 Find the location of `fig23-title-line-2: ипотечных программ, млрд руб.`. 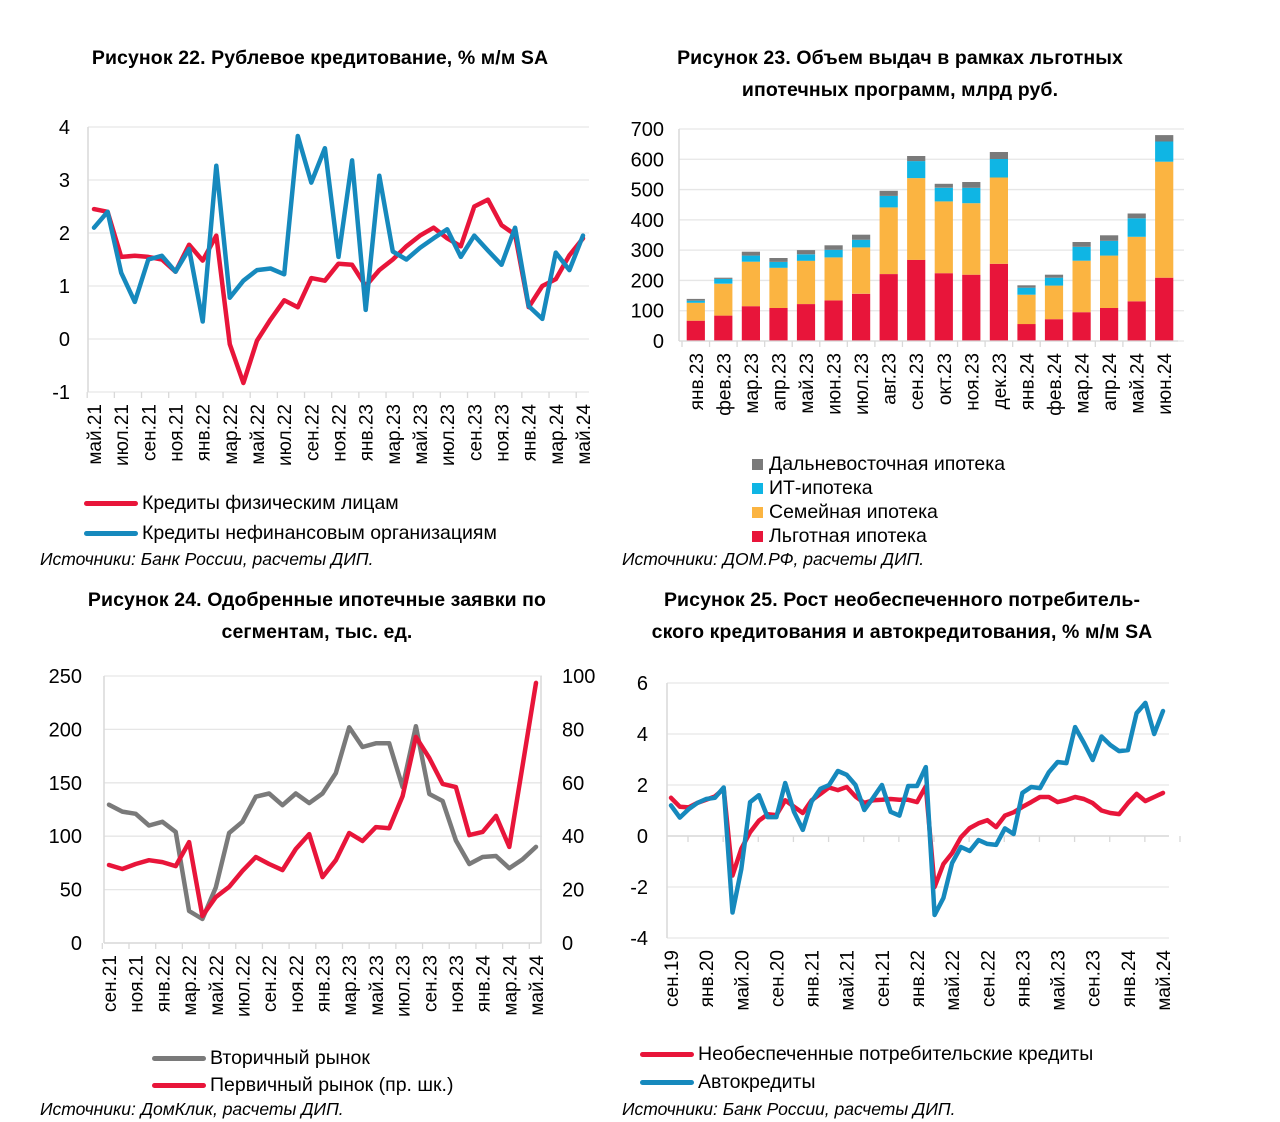

fig23-title-line-2: ипотечных программ, млрд руб. is located at coordinates (900, 90).